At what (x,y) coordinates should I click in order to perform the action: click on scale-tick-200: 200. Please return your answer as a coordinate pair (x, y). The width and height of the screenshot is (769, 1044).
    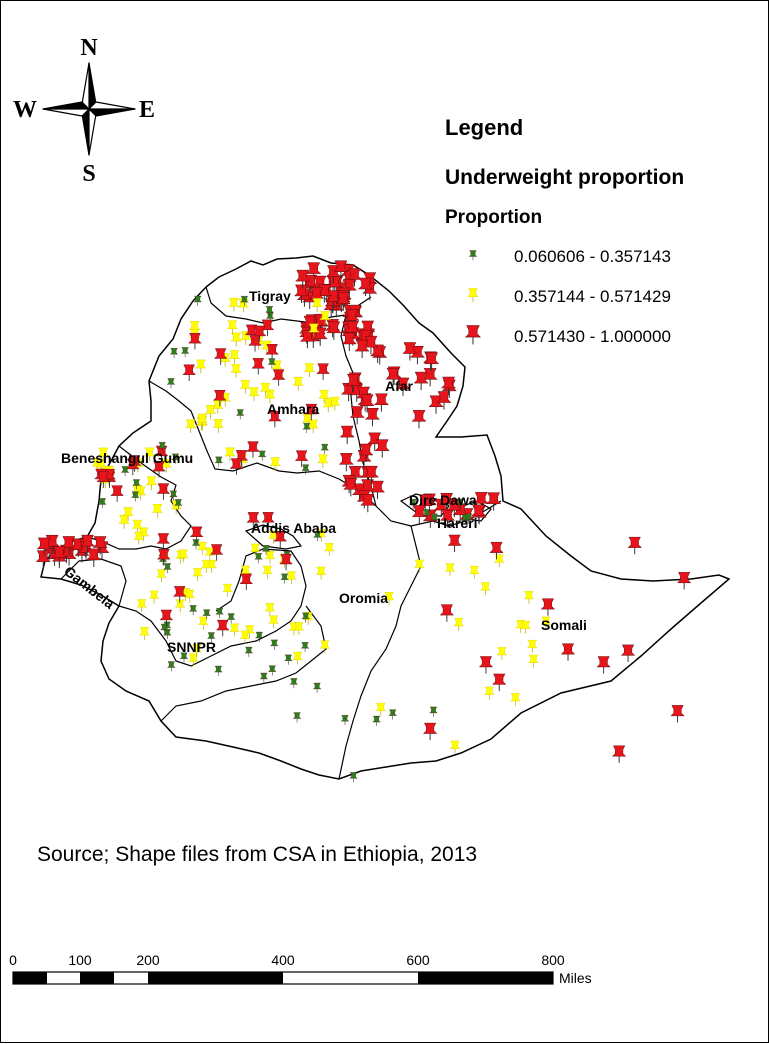
    Looking at the image, I should click on (148, 960).